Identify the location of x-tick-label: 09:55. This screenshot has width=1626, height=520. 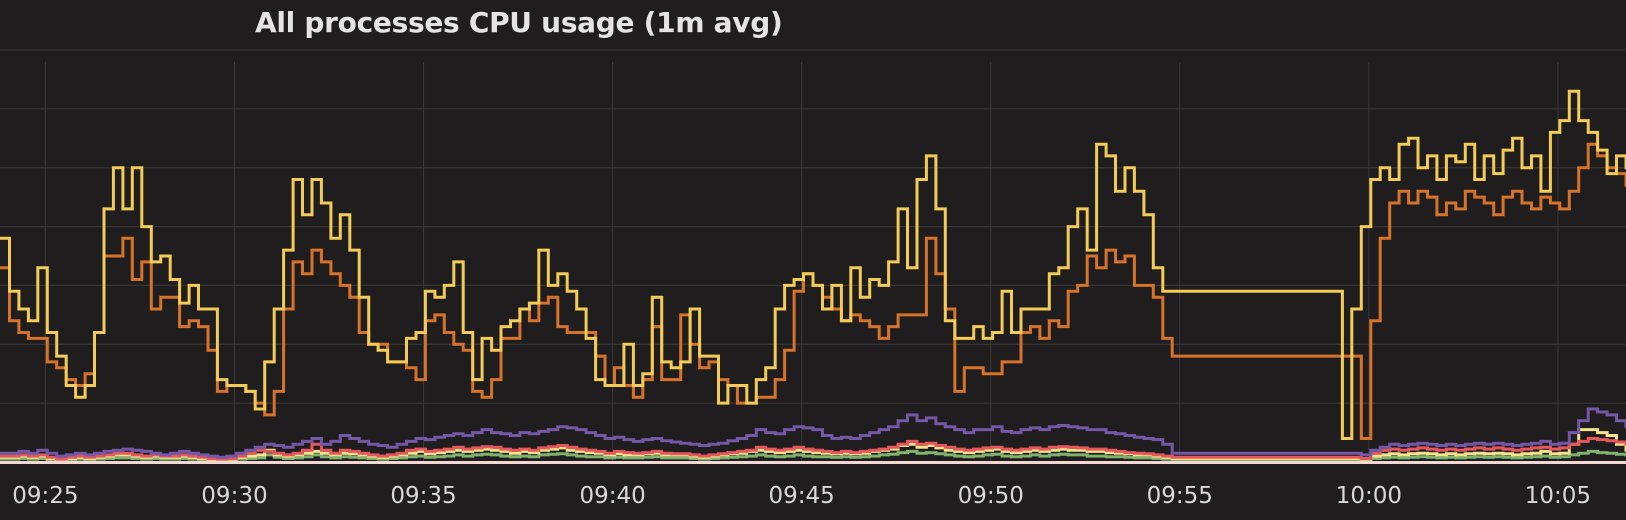
(1180, 496).